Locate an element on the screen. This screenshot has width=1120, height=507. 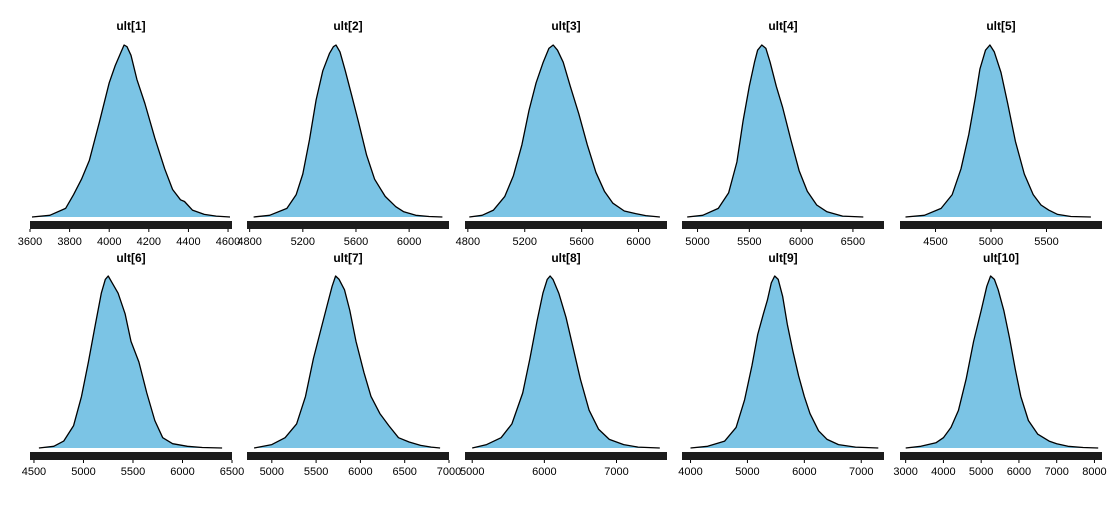
panel-title: ult[9] is located at coordinates (782, 258).